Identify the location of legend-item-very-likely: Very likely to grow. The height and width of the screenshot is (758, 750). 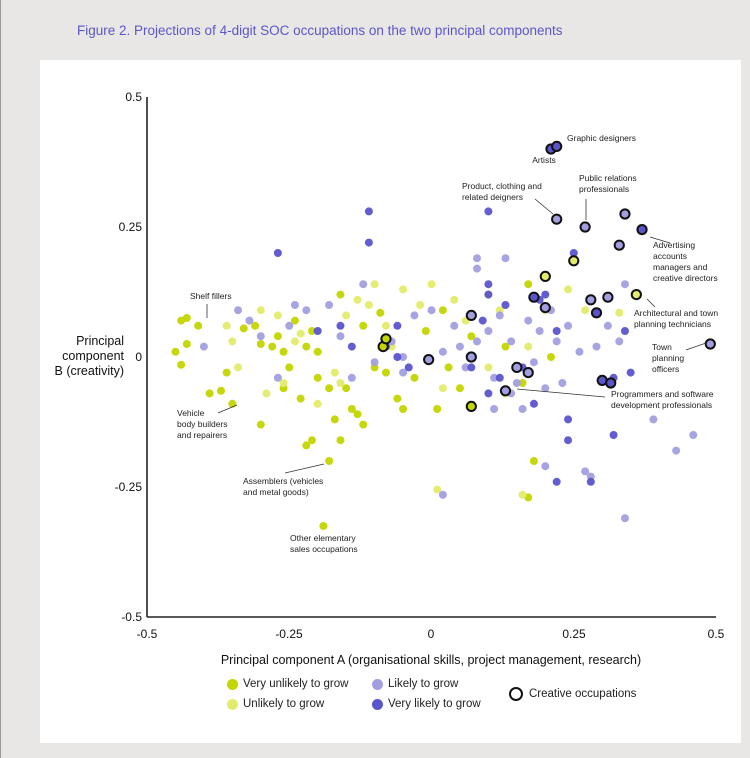
(426, 704).